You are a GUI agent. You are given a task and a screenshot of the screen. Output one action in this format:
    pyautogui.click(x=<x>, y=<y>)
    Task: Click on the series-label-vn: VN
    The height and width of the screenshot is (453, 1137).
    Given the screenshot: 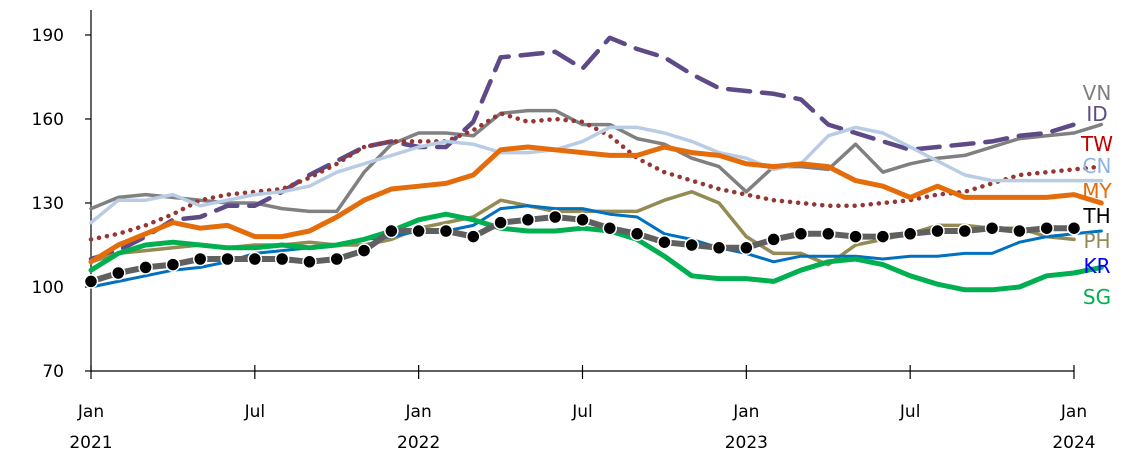 What is the action you would take?
    pyautogui.click(x=1097, y=93)
    